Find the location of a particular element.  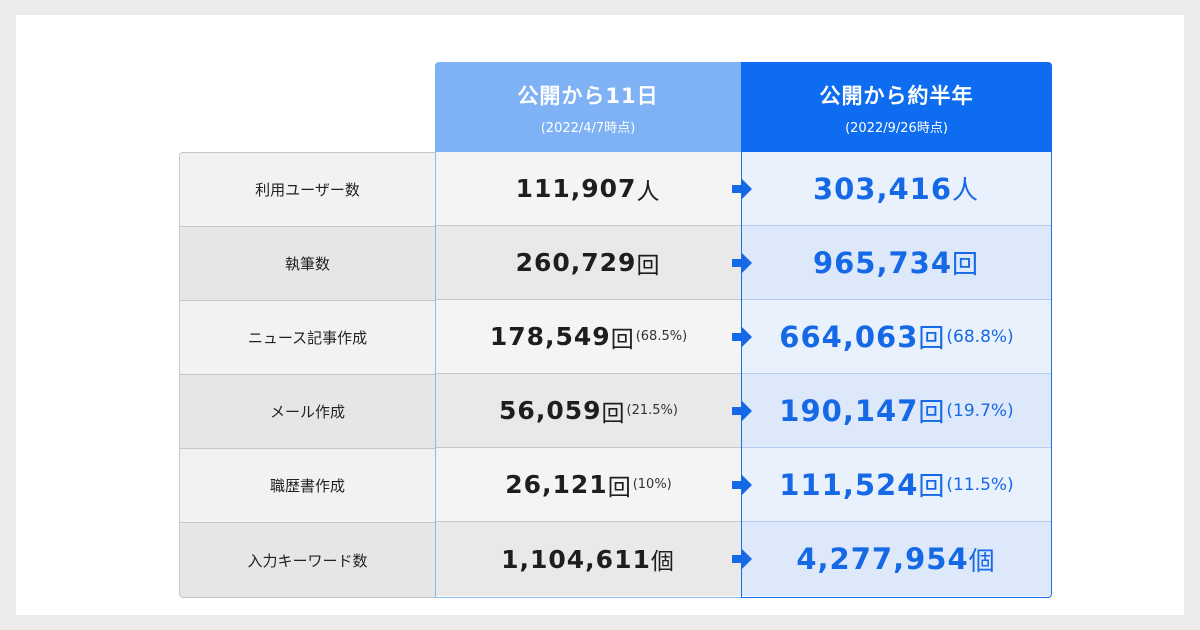

column-title: 公開から11日 is located at coordinates (588, 96).